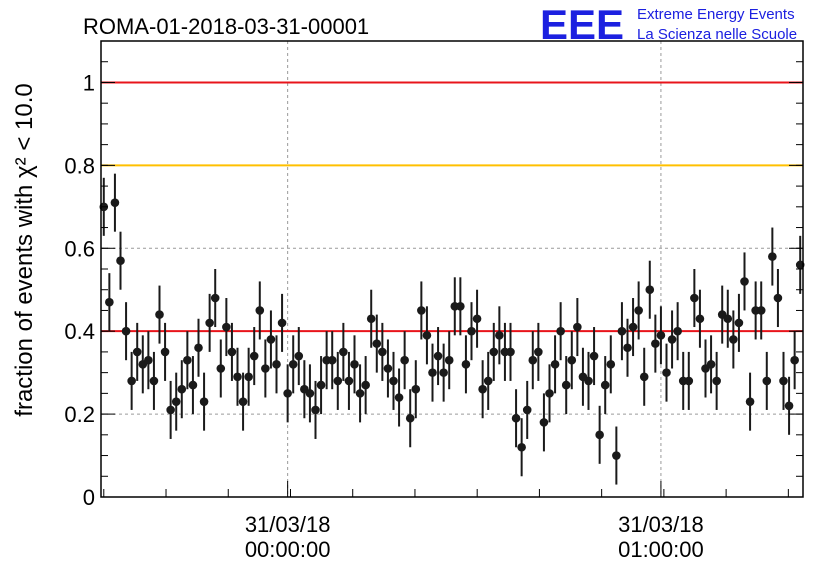  What do you see at coordinates (582, 24) in the screenshot?
I see `eee-logo-mark: EEE` at bounding box center [582, 24].